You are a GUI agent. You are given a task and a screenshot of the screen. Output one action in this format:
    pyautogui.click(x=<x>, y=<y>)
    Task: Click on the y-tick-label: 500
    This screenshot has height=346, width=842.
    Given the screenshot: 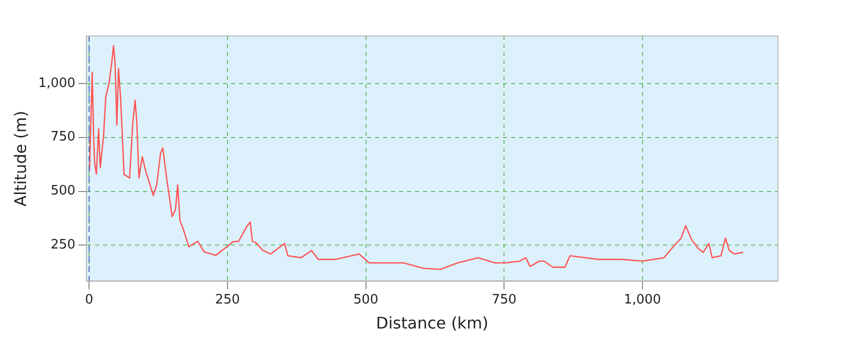 What is the action you would take?
    pyautogui.click(x=63, y=191)
    